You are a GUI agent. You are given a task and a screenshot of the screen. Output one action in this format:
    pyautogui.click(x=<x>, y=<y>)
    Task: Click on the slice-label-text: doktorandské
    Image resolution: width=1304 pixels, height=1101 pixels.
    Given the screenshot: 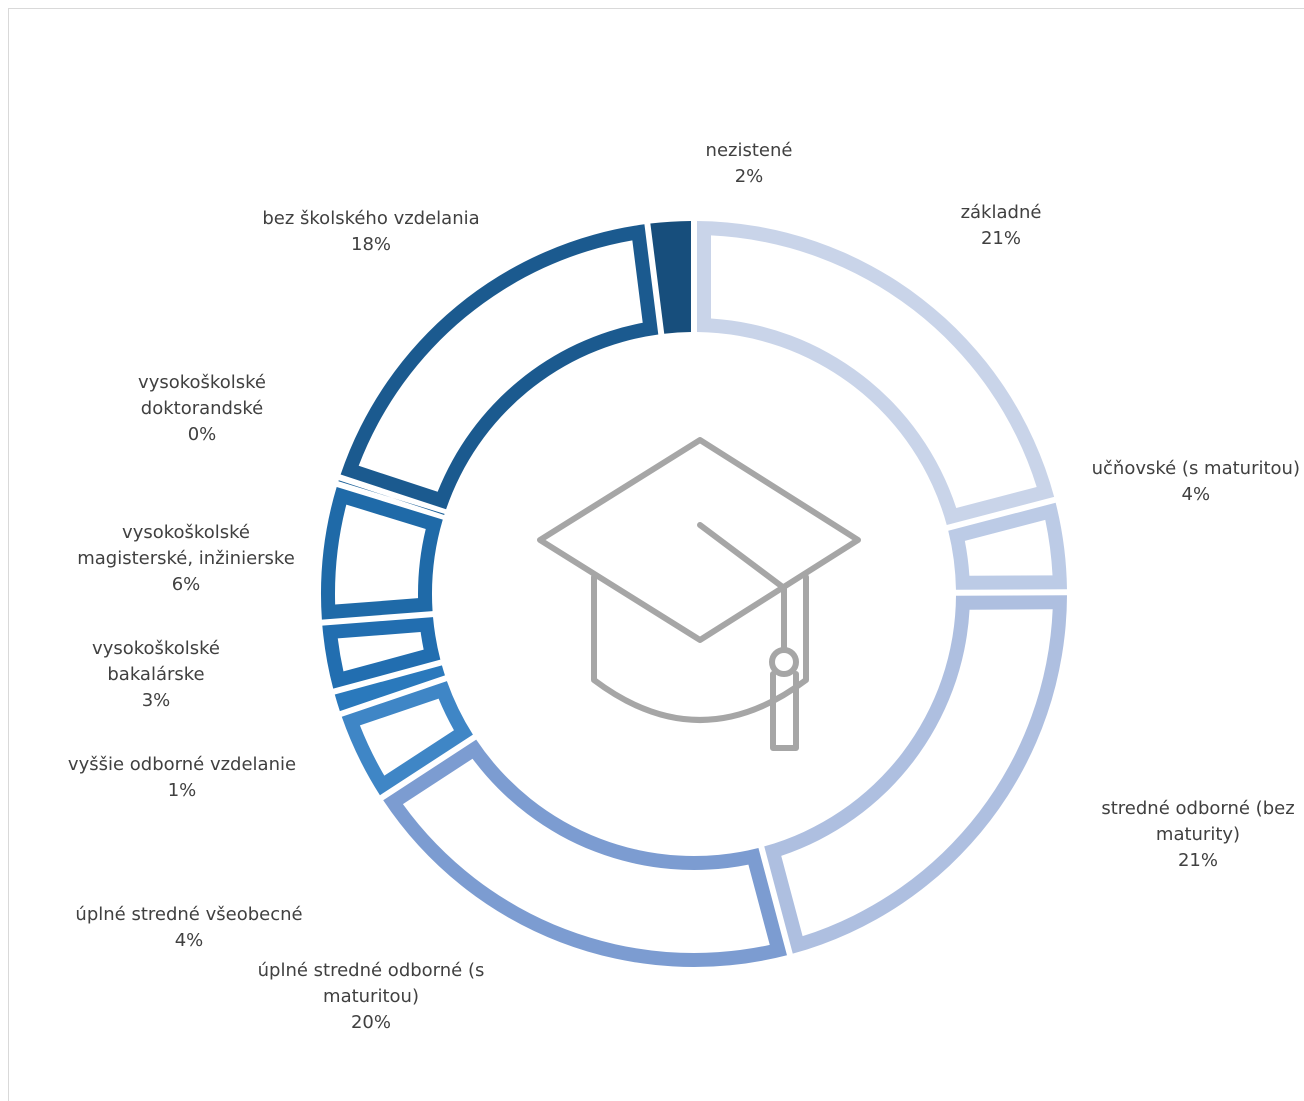 What is the action you would take?
    pyautogui.click(x=202, y=408)
    